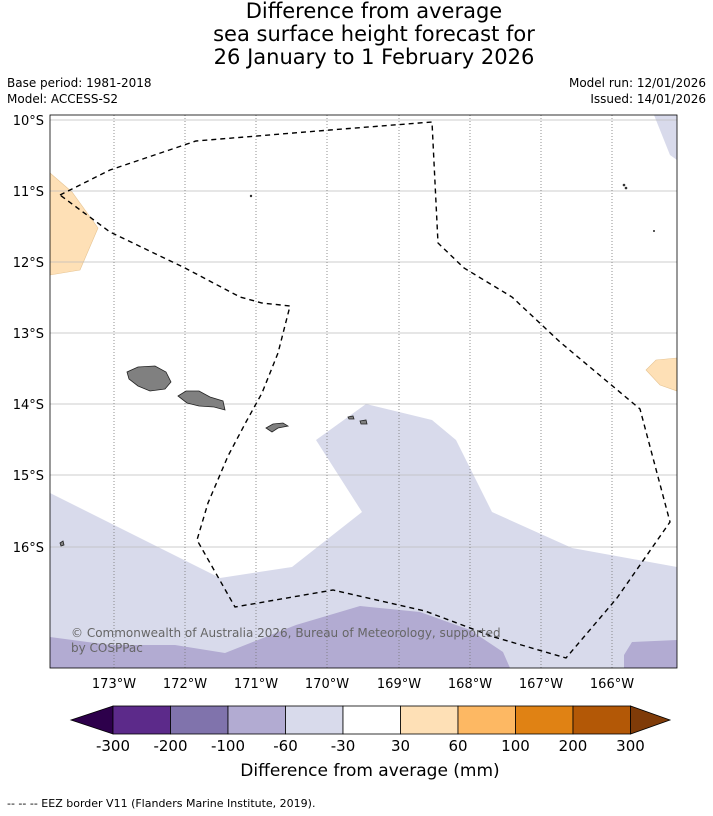 The image size is (713, 816). What do you see at coordinates (612, 684) in the screenshot?
I see `lon-label: 166°W` at bounding box center [612, 684].